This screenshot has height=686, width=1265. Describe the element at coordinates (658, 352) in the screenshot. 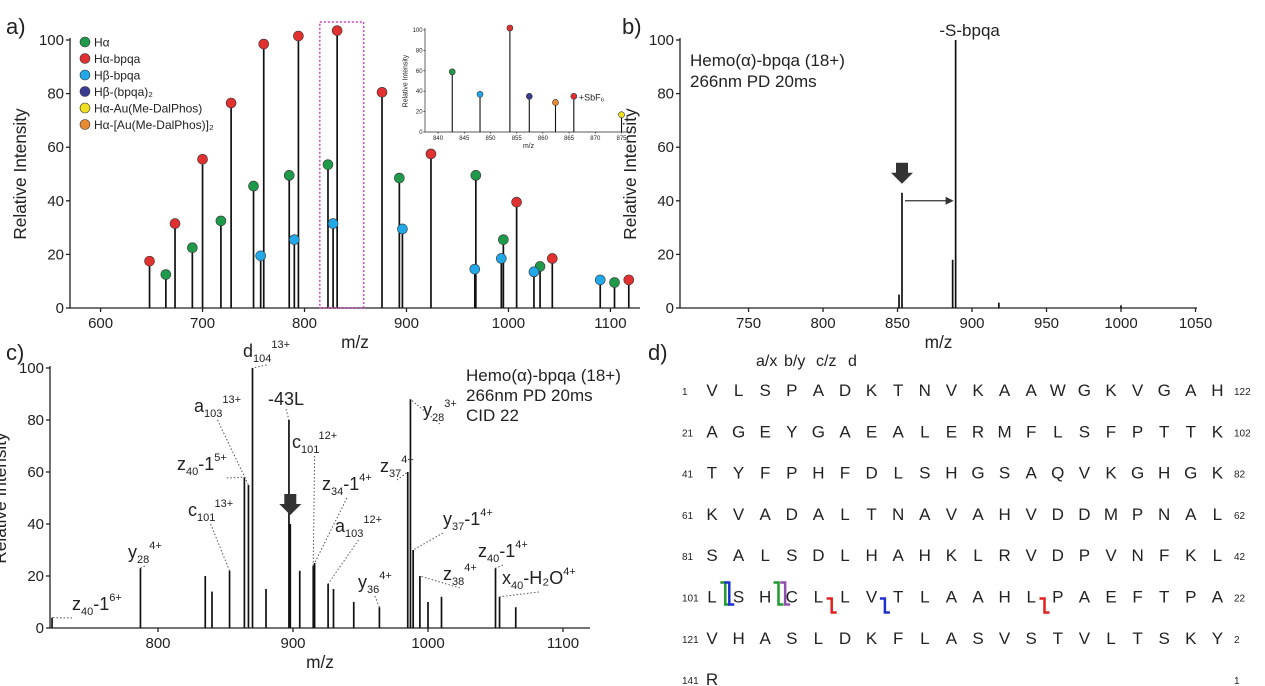

I see `panel-label: d)` at that location.